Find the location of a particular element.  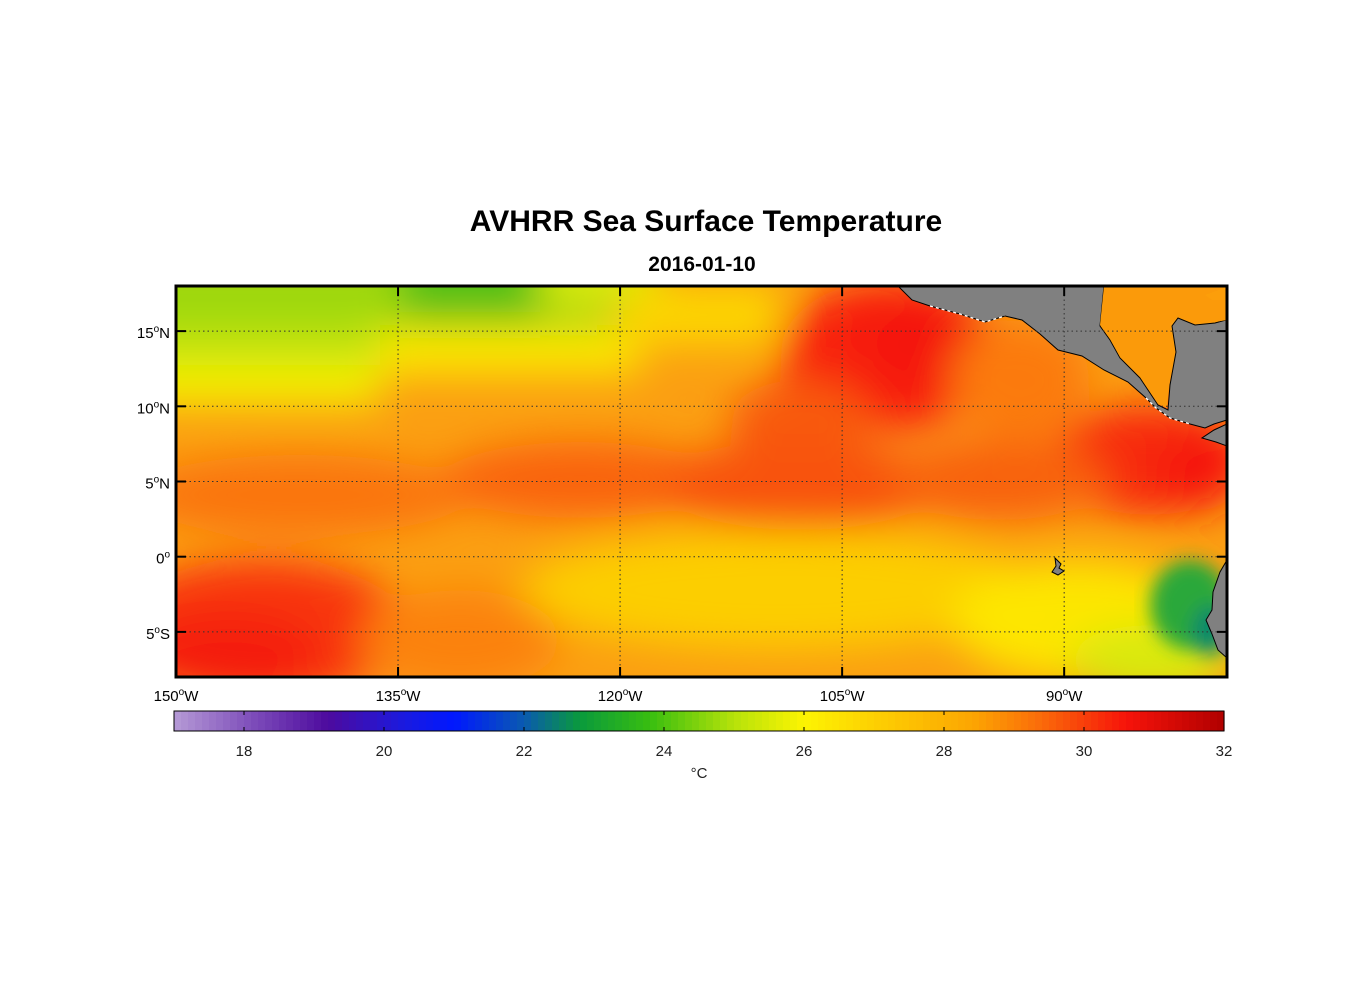

caribbean-sea-corner is located at coordinates (1216, 293).